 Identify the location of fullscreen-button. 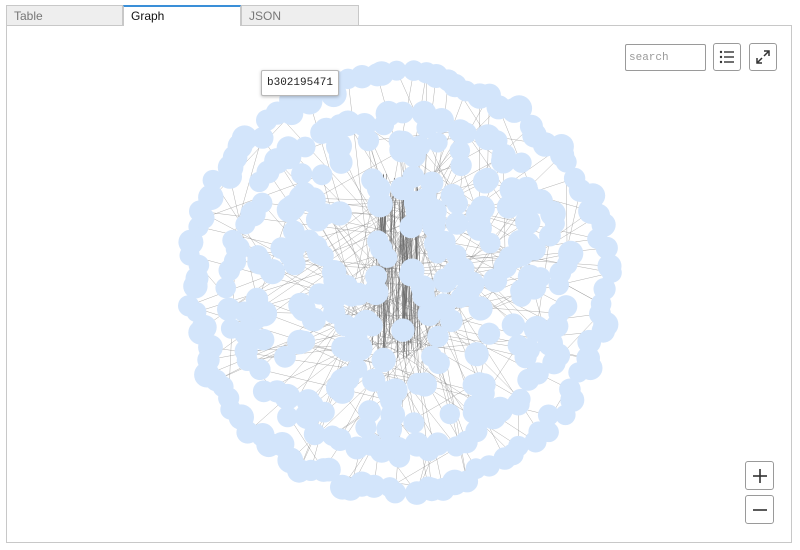
(763, 57).